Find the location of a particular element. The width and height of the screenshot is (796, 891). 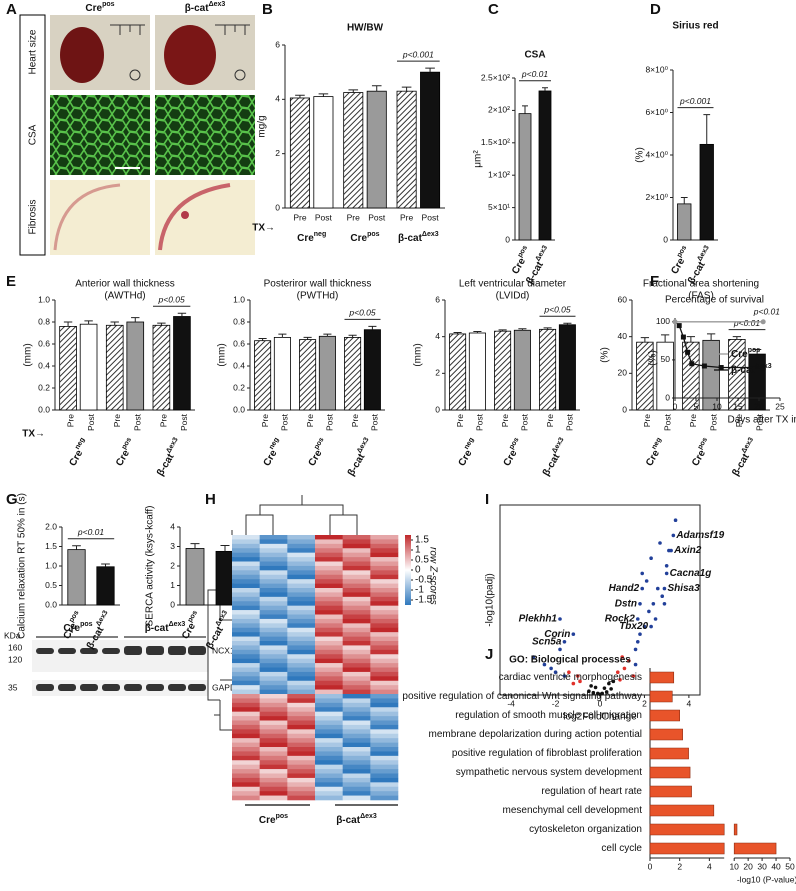

y-tick-label: 0.6 is located at coordinates (44, 343).